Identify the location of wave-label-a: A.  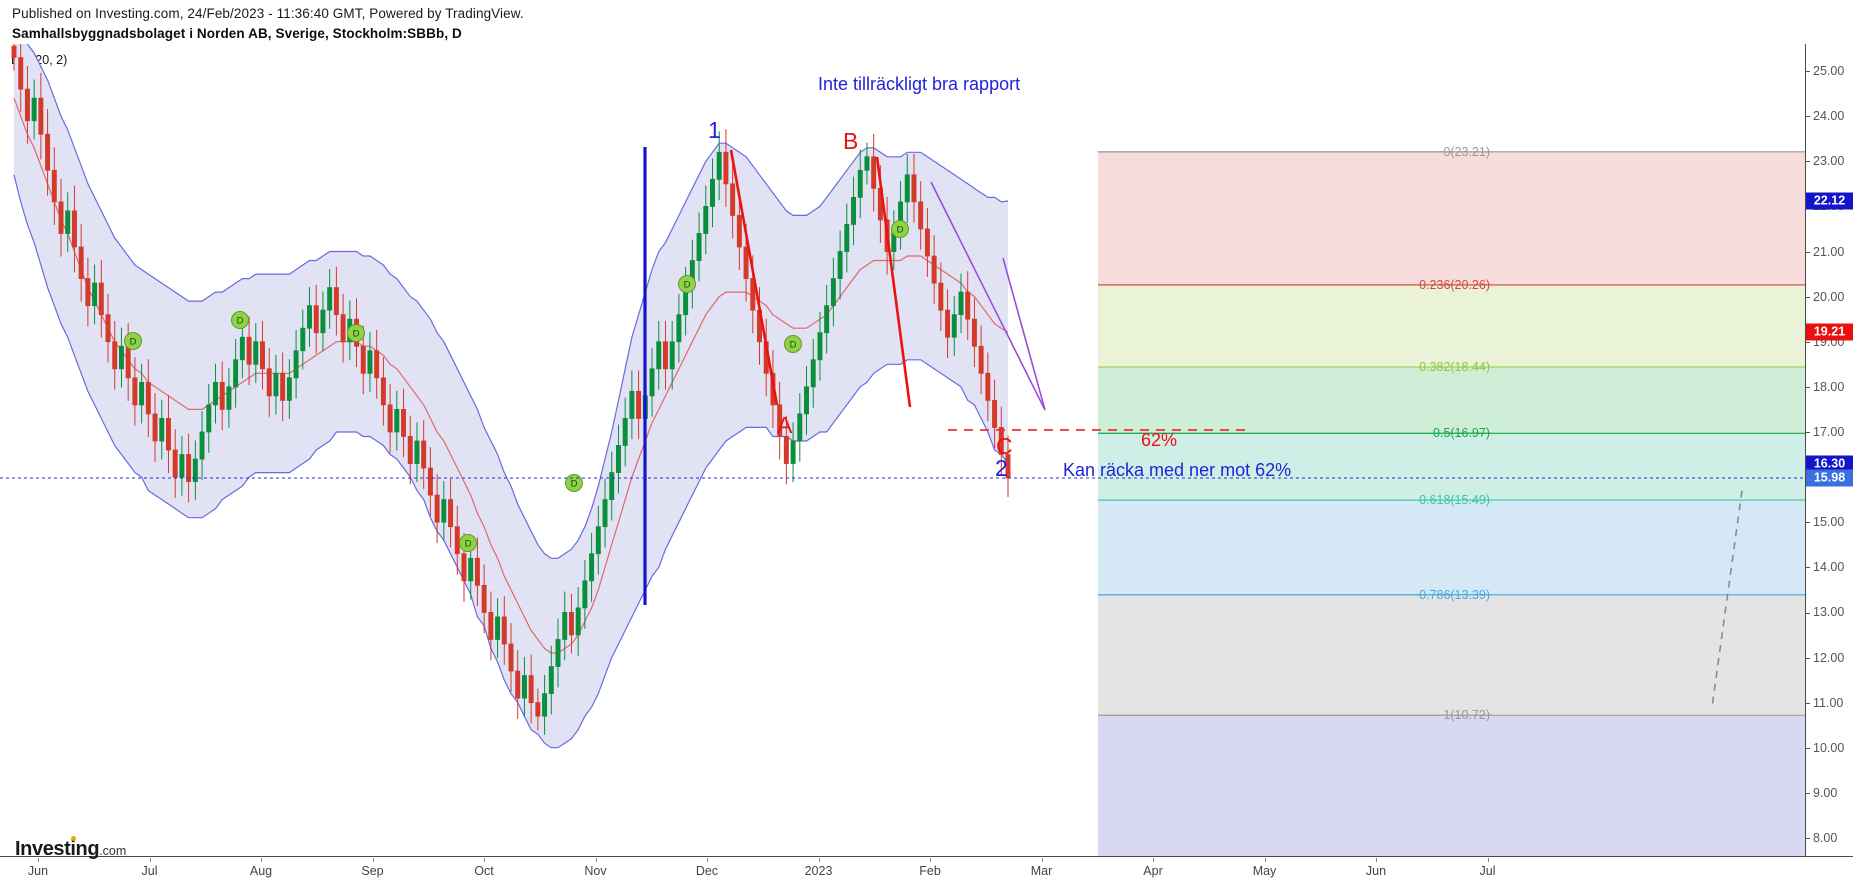
(785, 425).